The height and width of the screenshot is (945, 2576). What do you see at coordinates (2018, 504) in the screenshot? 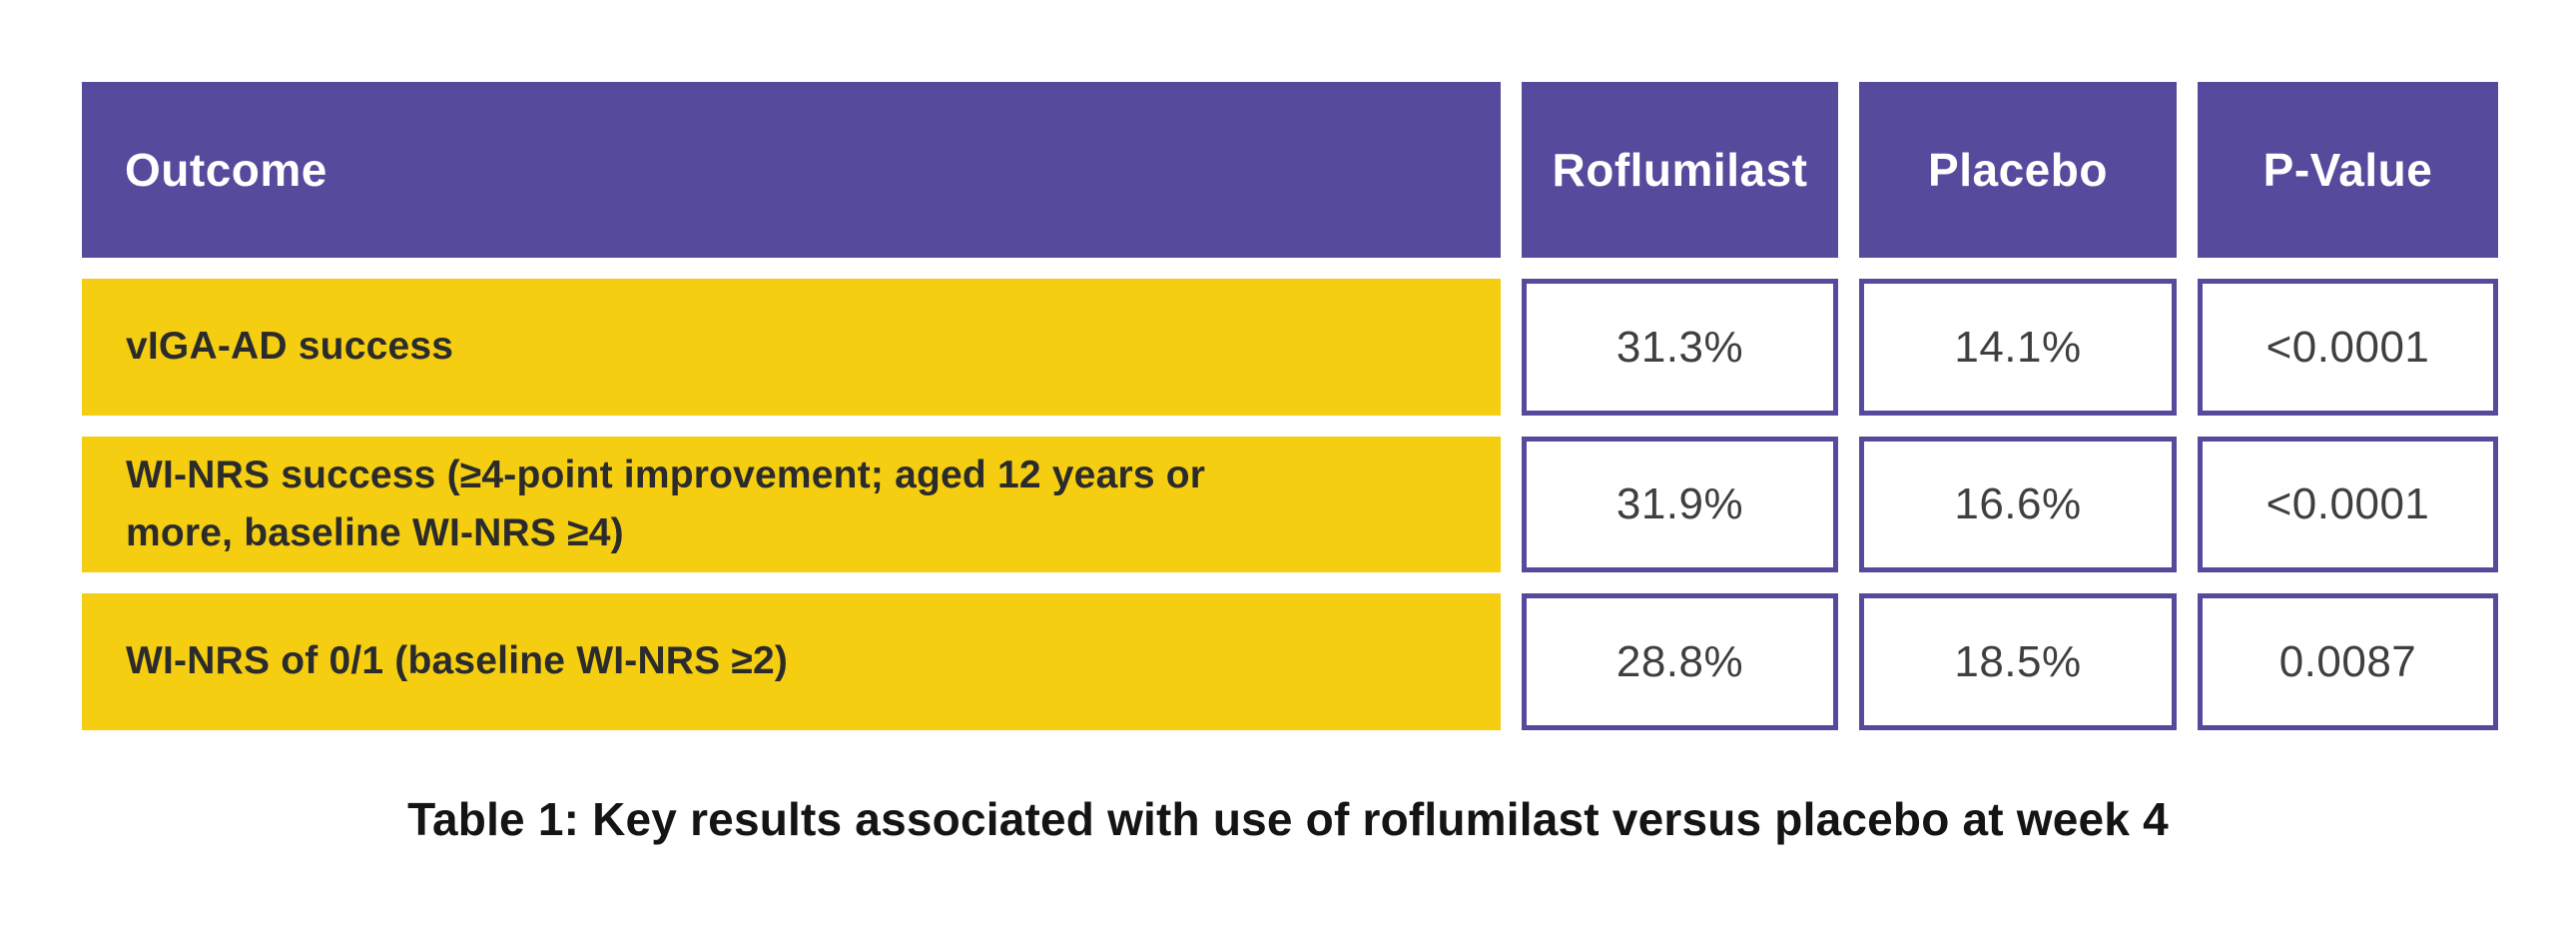
I see `placebo-value-row2: 16.6%` at bounding box center [2018, 504].